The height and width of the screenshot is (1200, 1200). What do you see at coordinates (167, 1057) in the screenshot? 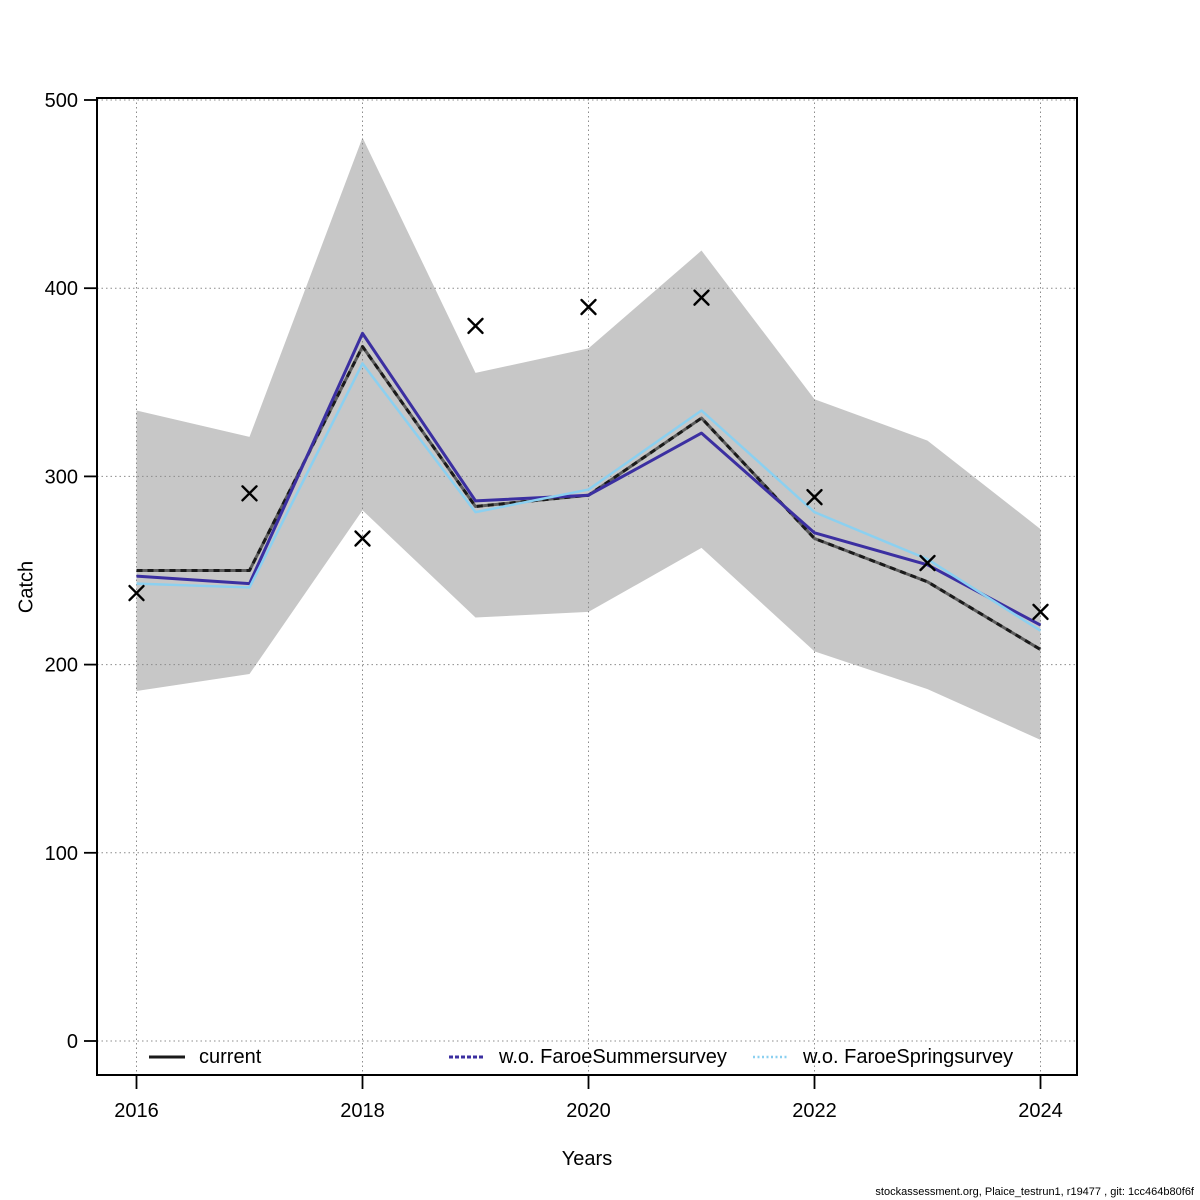
I see `legend-line-current` at bounding box center [167, 1057].